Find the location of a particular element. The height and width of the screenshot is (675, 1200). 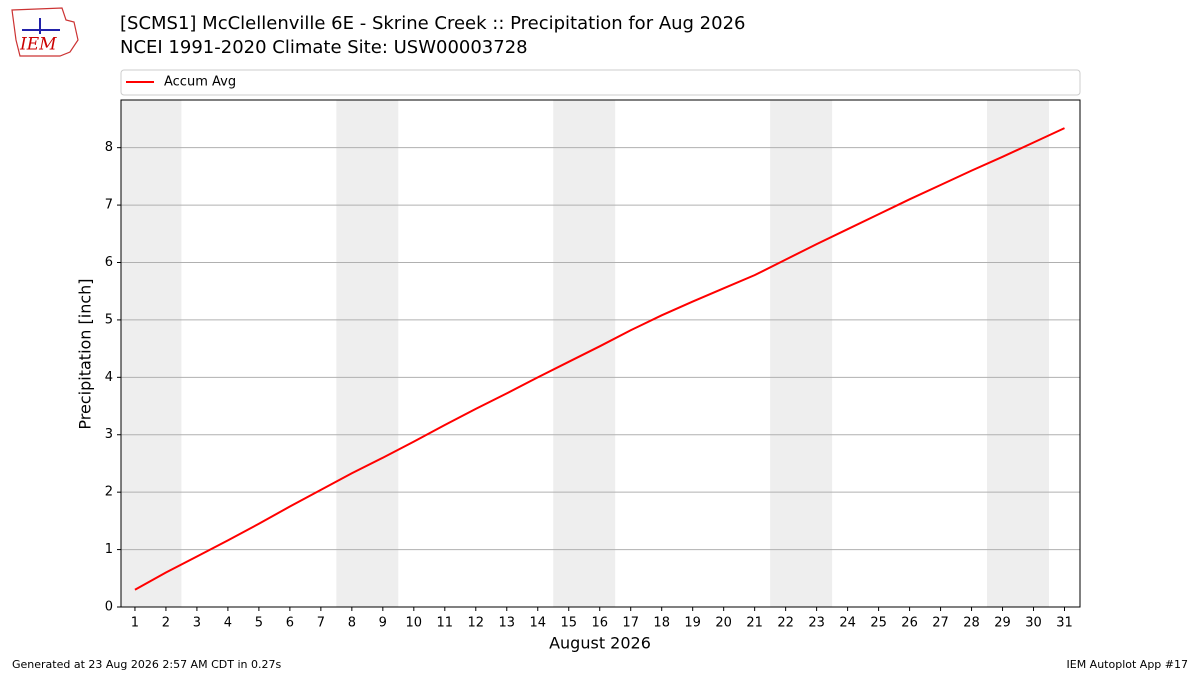

y-axis-label: Precipitation [inch] is located at coordinates (85, 353).